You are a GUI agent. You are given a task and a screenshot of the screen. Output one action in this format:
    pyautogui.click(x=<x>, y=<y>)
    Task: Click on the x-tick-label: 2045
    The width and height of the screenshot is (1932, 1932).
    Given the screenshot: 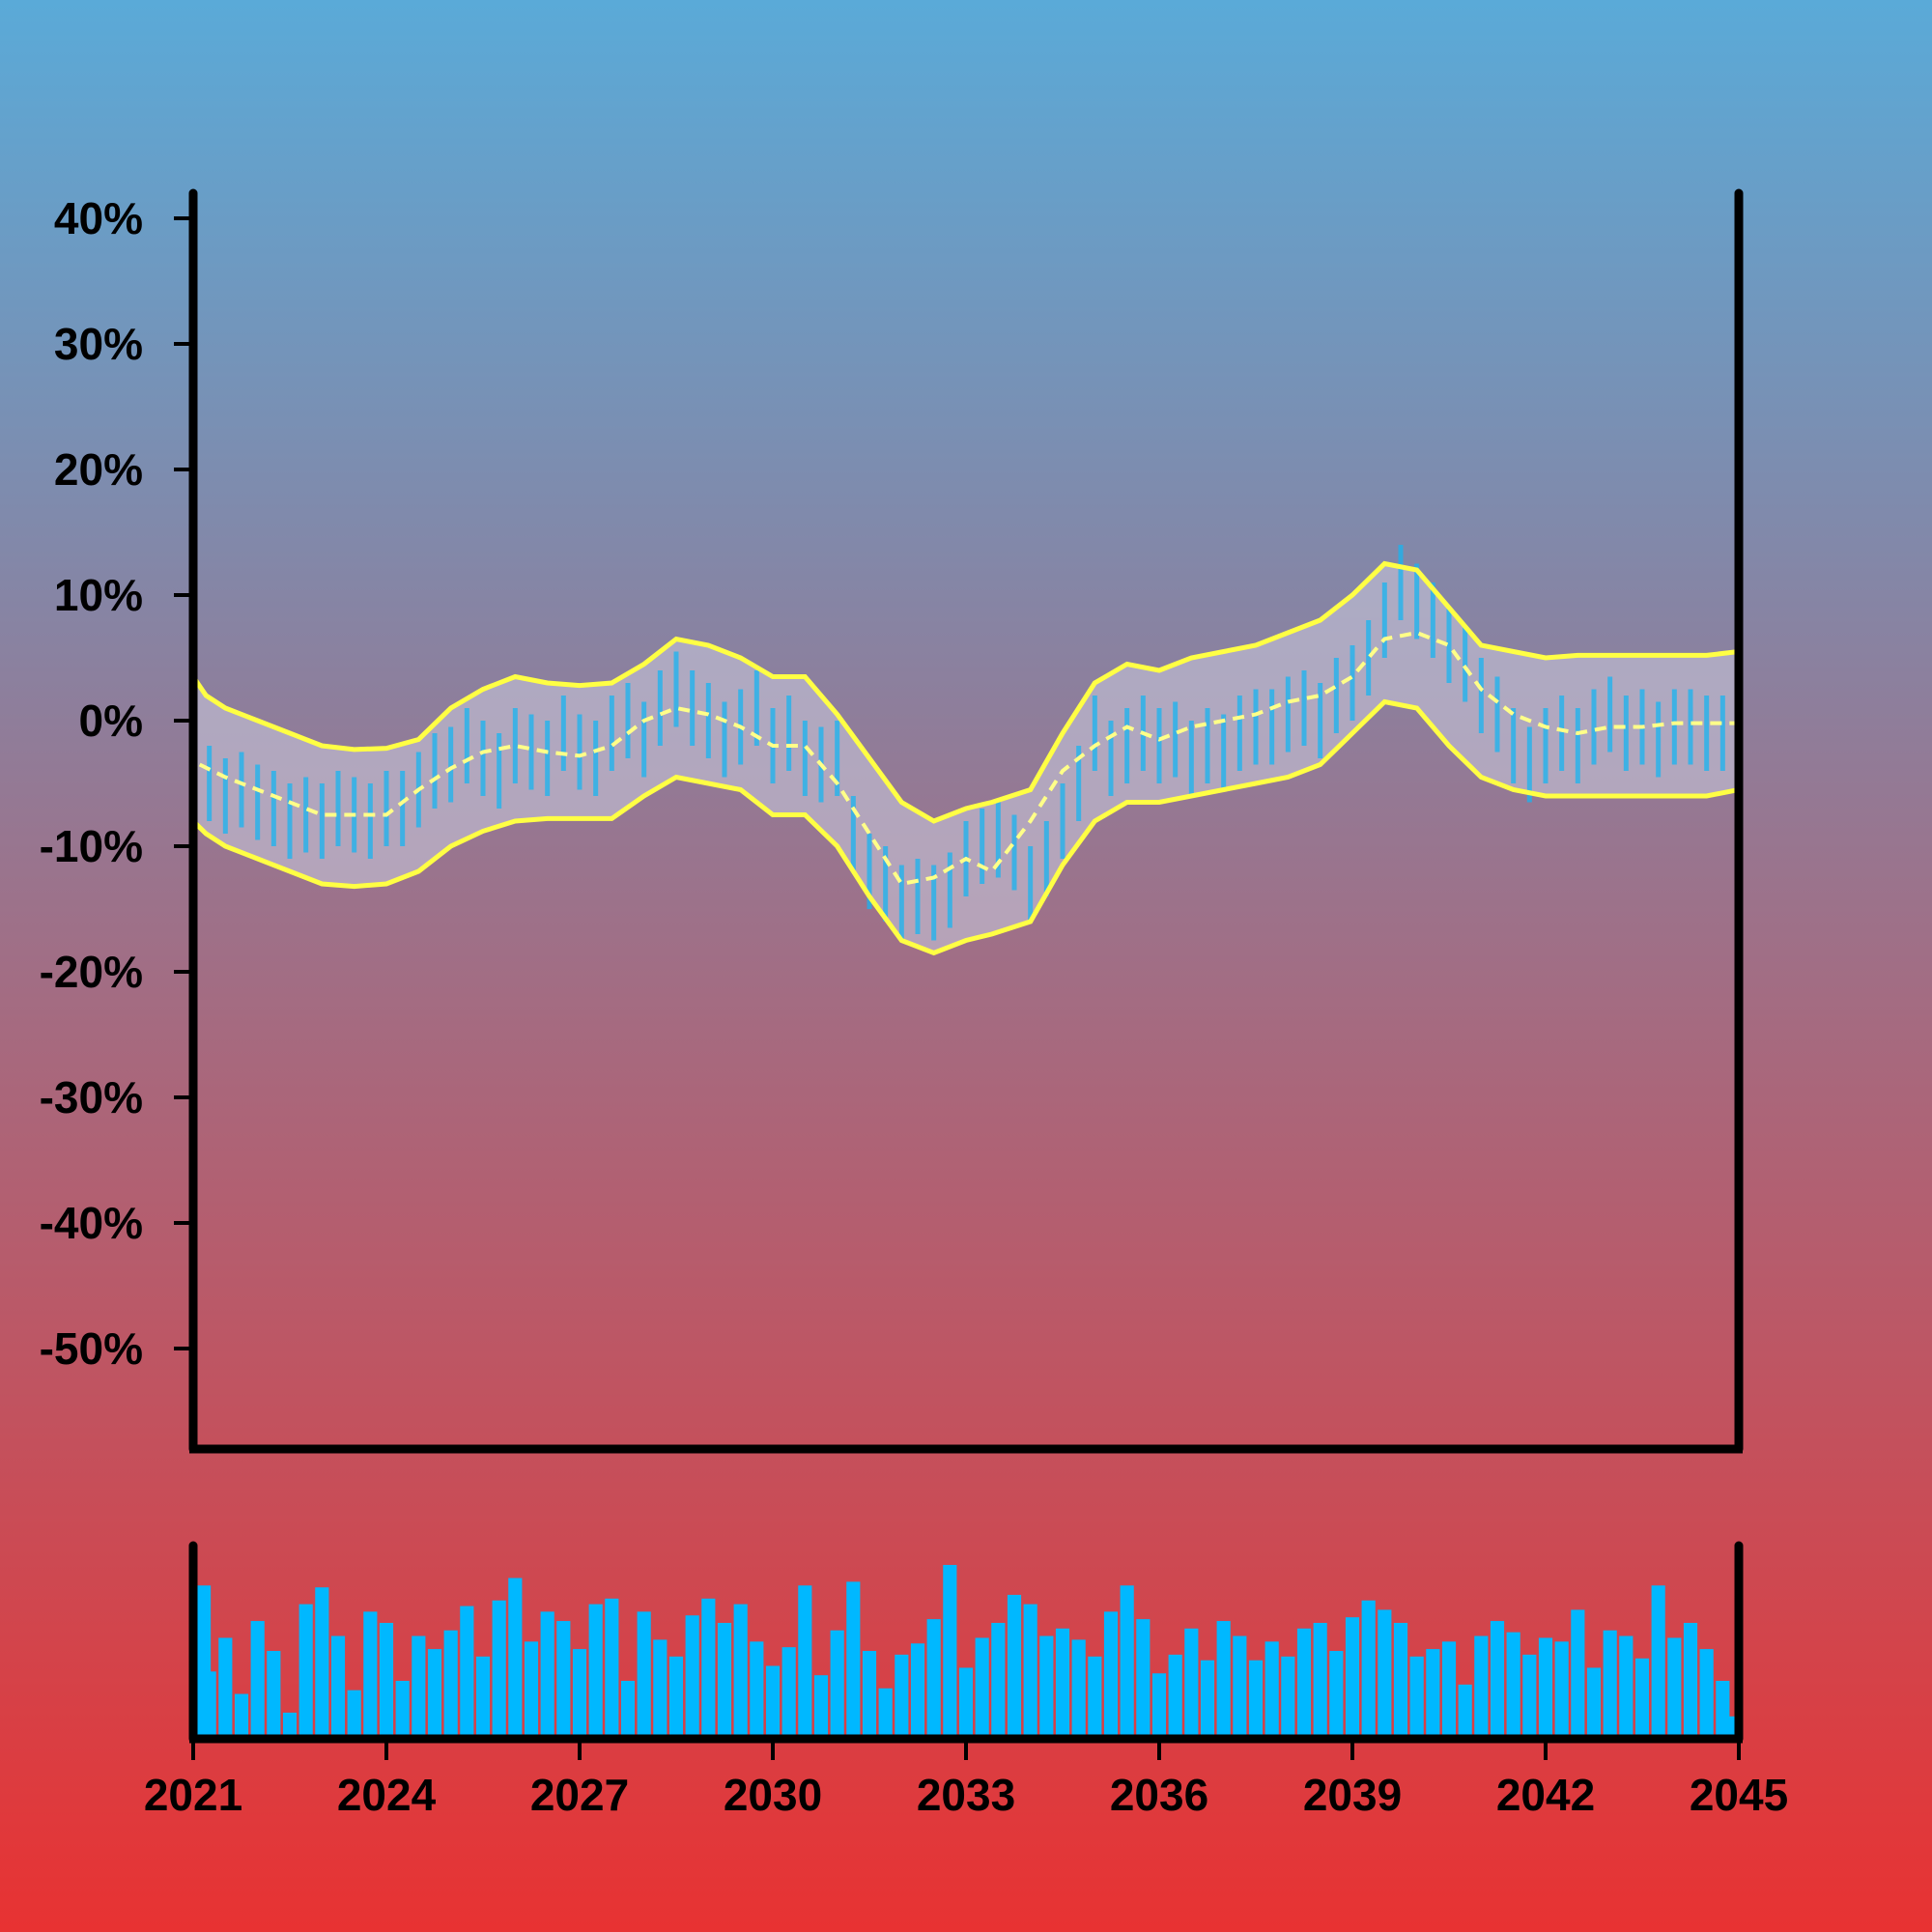 What is the action you would take?
    pyautogui.click(x=1739, y=1795)
    